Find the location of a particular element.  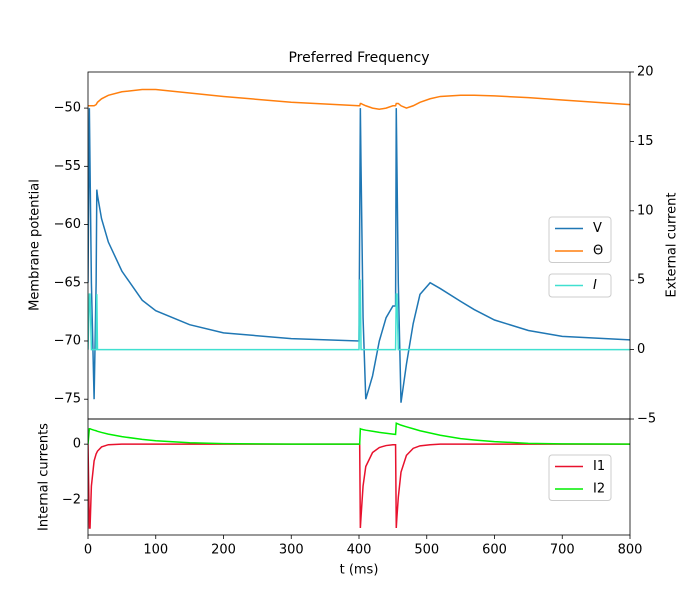

legend-label: I1 is located at coordinates (599, 466).